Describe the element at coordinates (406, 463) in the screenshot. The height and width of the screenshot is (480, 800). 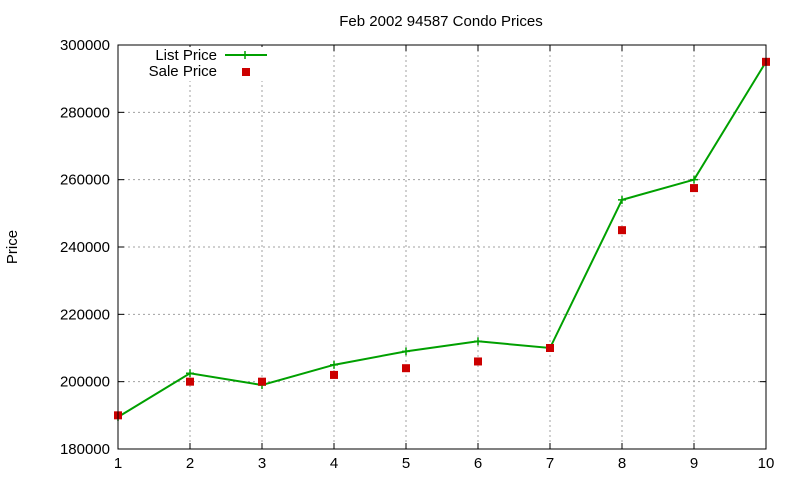
I see `x-tick-label: 5` at that location.